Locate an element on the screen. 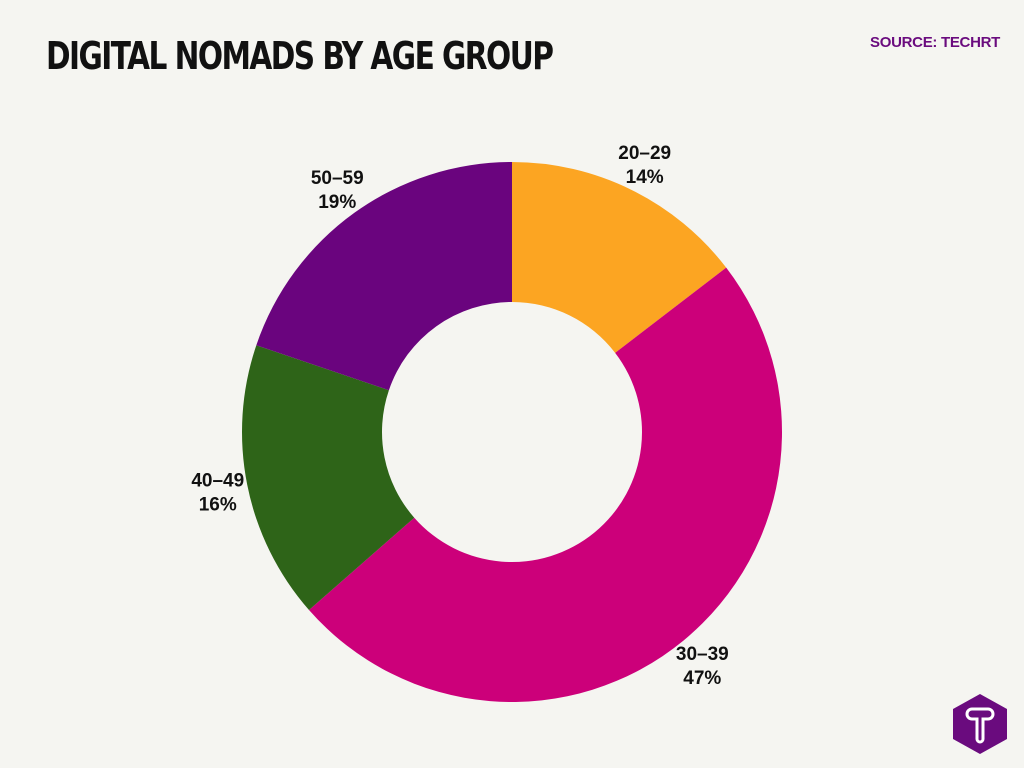 This screenshot has height=768, width=1024. slice-category-label: 20–29 is located at coordinates (644, 153).